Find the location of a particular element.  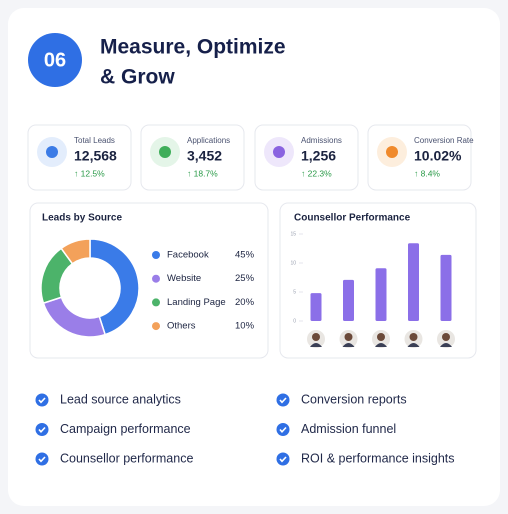

kpi-change: ↑ 18.7% is located at coordinates (202, 173).